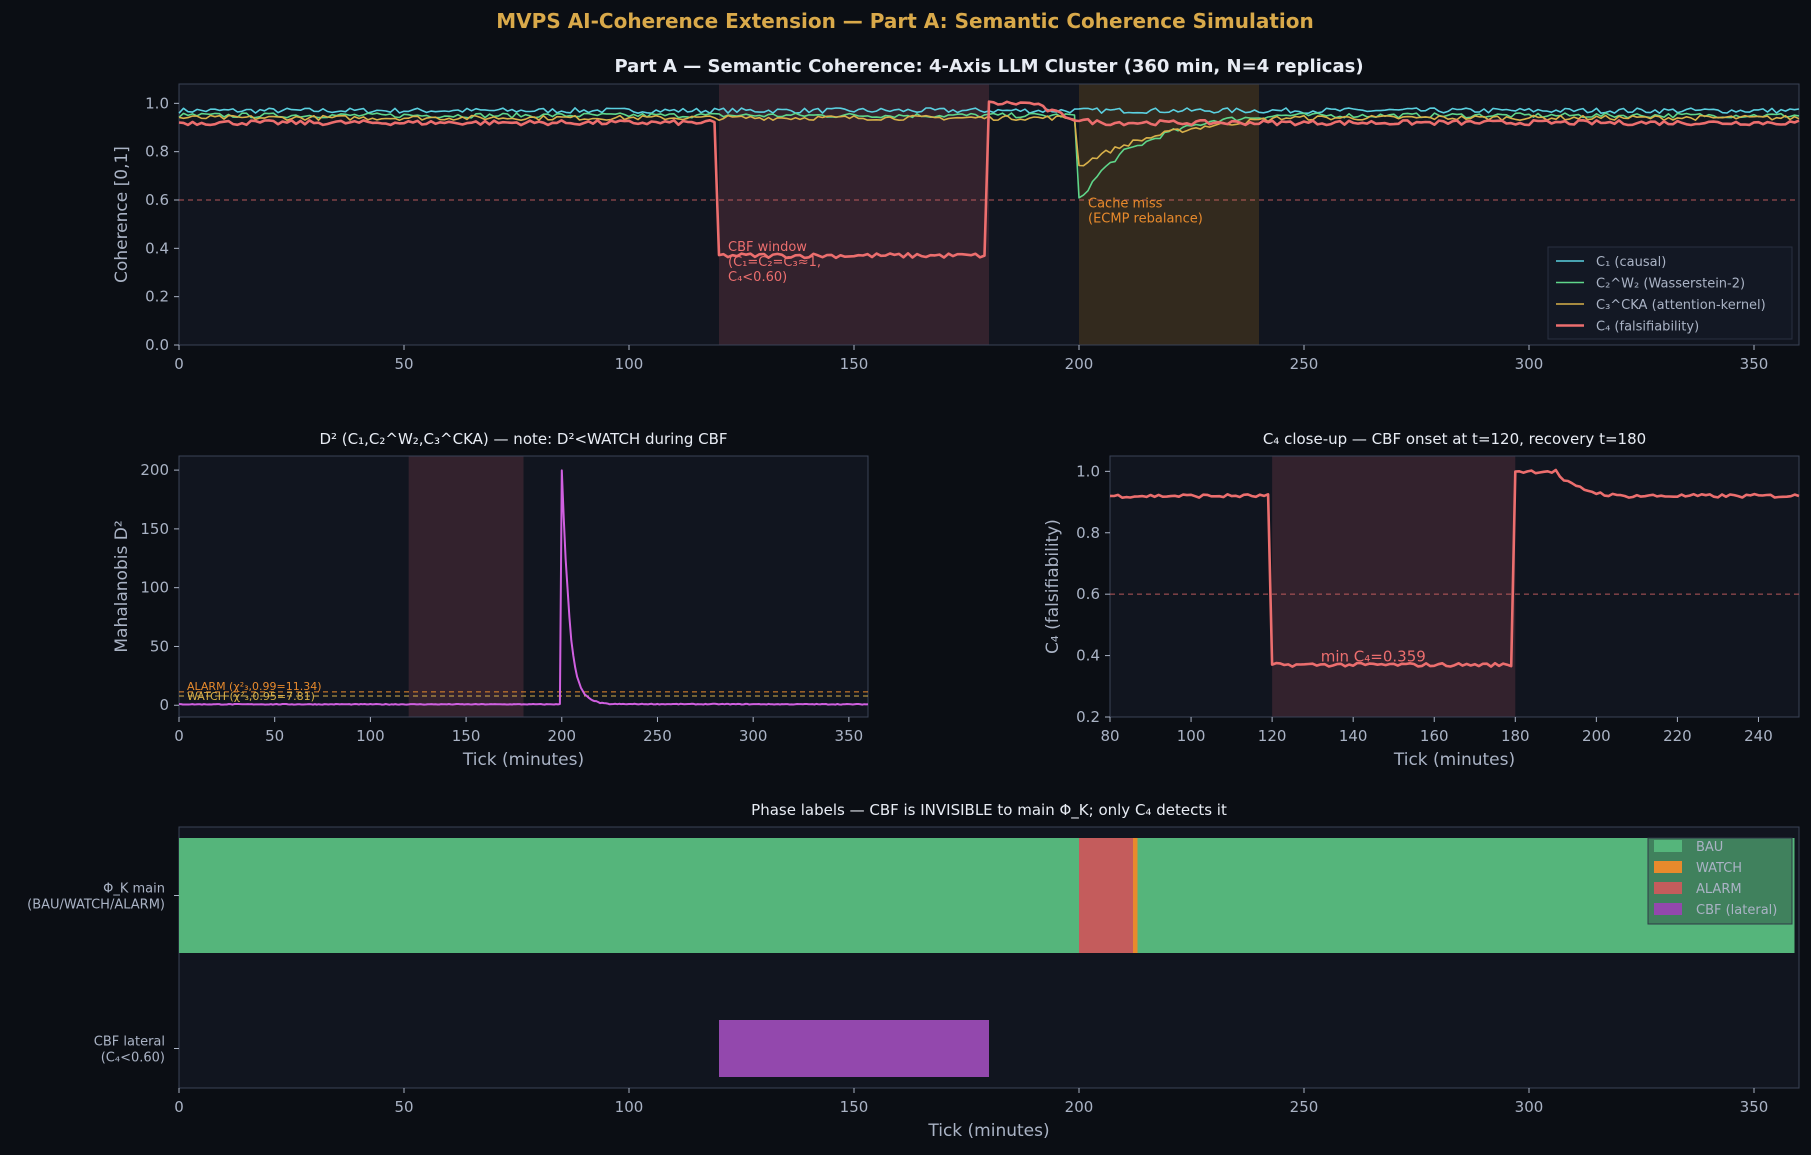  I want to click on threshold-label: ALARM (χ²₃,0.99=11.34), so click(254, 686).